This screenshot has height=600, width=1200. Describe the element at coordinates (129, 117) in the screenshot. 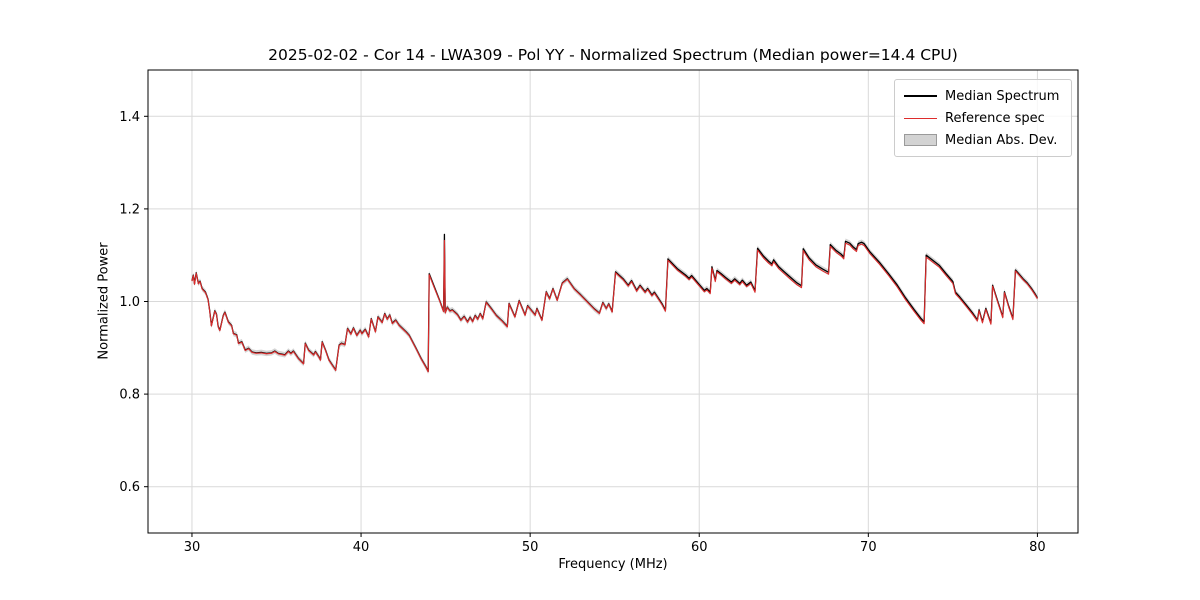

I see `y-tick-label: 1.4` at that location.